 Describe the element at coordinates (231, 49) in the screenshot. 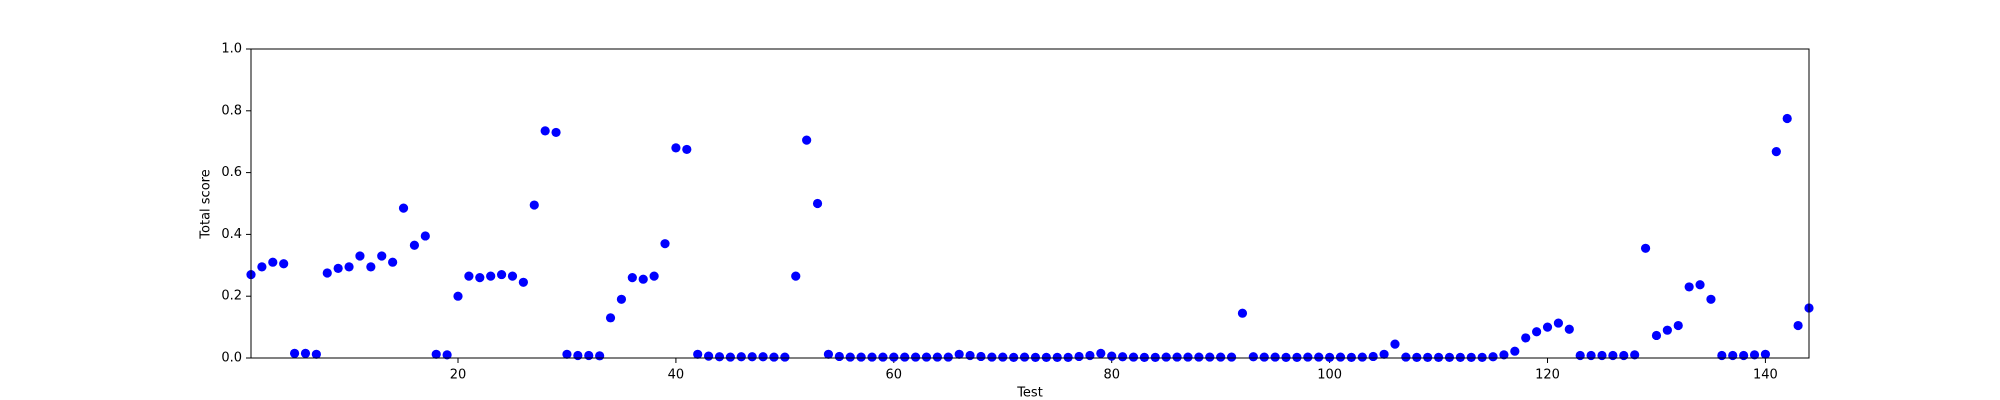

I see `y-tick-label: 1.0` at that location.